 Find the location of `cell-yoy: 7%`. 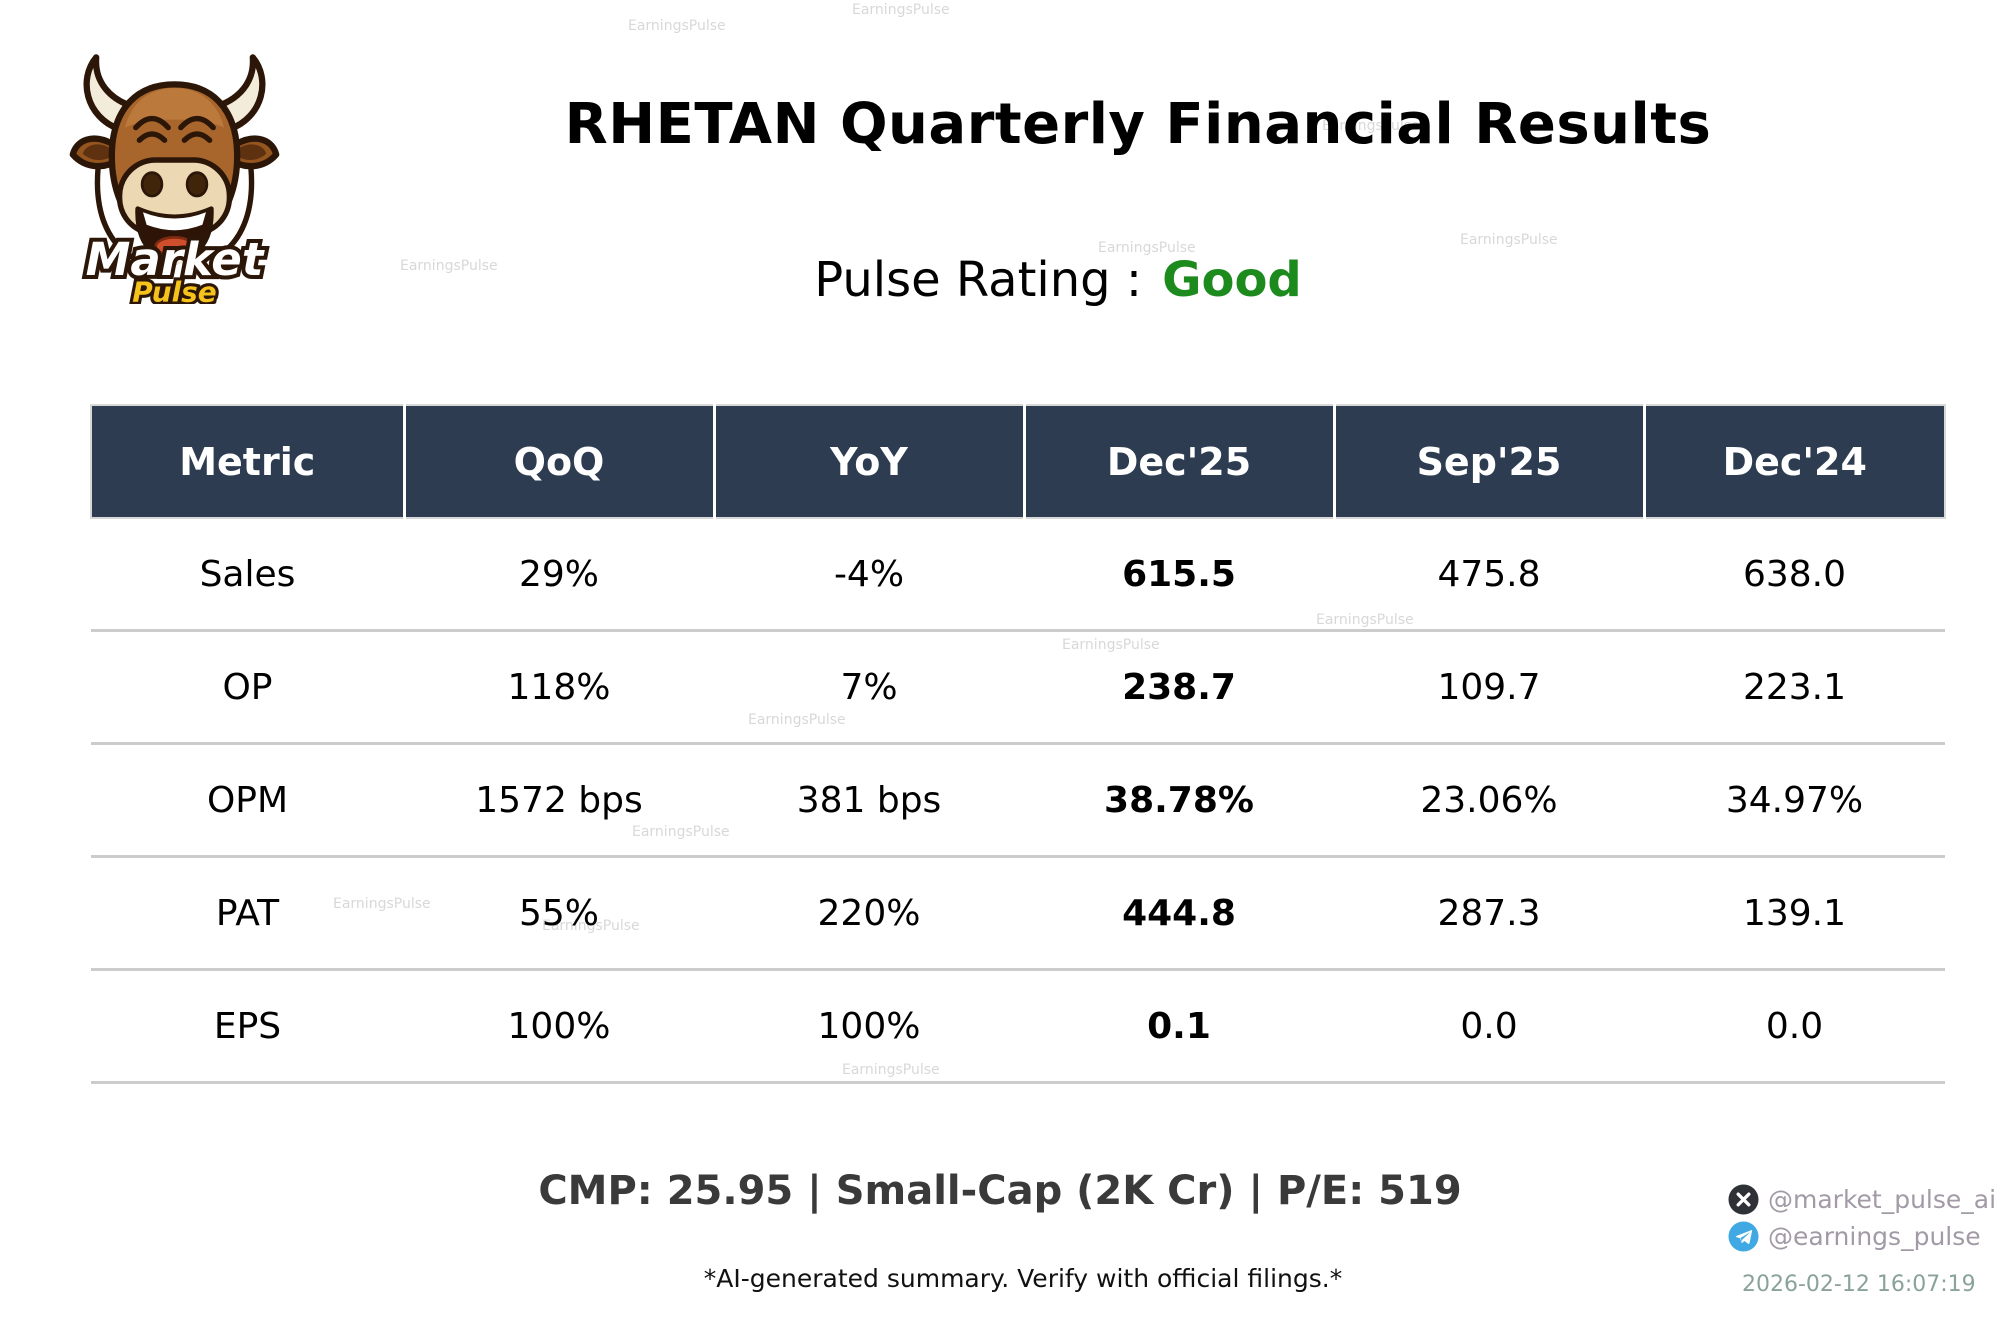

cell-yoy: 7% is located at coordinates (869, 687).